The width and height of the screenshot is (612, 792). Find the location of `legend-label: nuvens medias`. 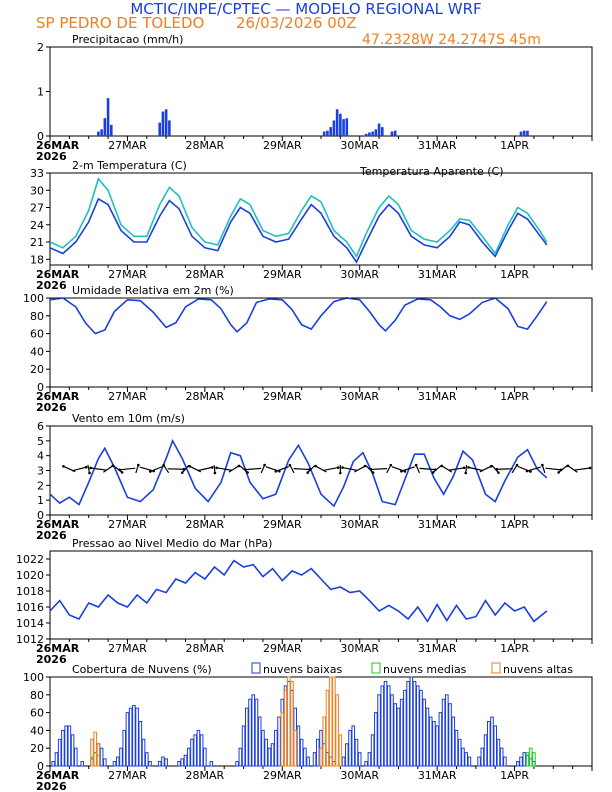

legend-label: nuvens medias is located at coordinates (425, 669).